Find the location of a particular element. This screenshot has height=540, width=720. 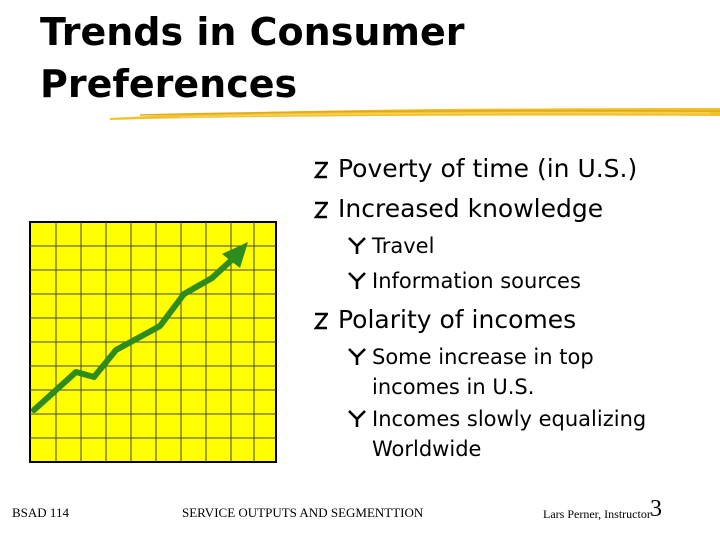

footer-course: BSAD 114 is located at coordinates (40, 512).